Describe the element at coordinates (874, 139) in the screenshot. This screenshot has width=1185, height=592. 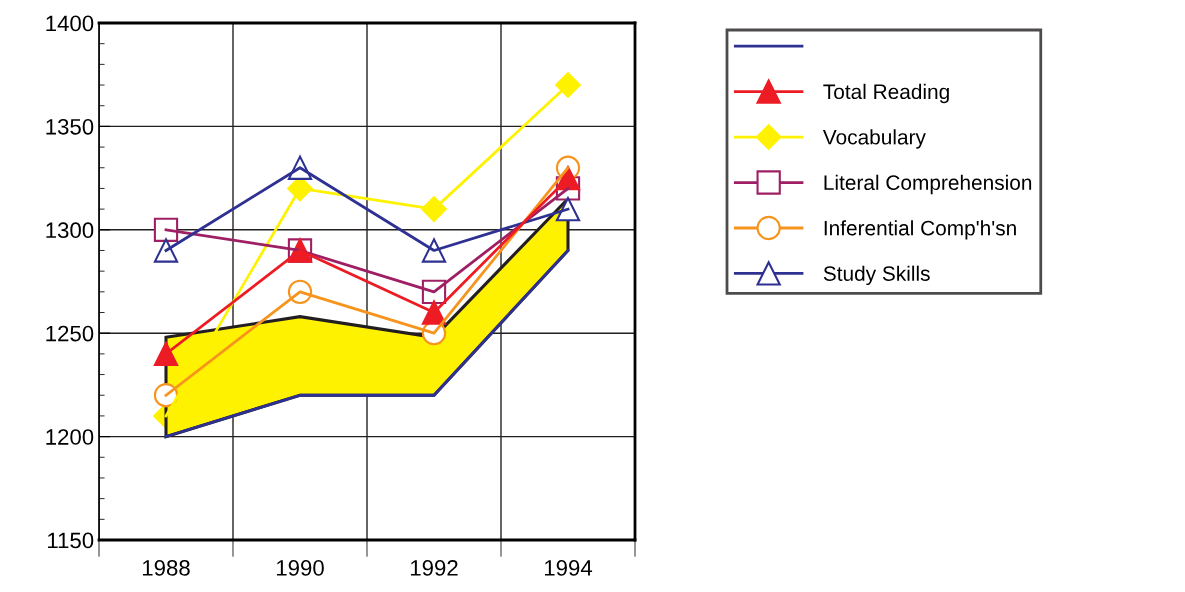
I see `legend-label: Vocabulary` at that location.